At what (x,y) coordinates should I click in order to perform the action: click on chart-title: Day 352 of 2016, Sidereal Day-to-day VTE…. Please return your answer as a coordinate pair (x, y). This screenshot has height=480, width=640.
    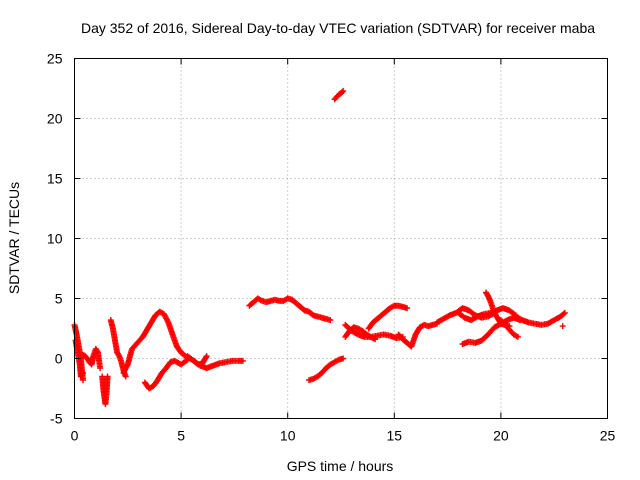
    Looking at the image, I should click on (338, 28).